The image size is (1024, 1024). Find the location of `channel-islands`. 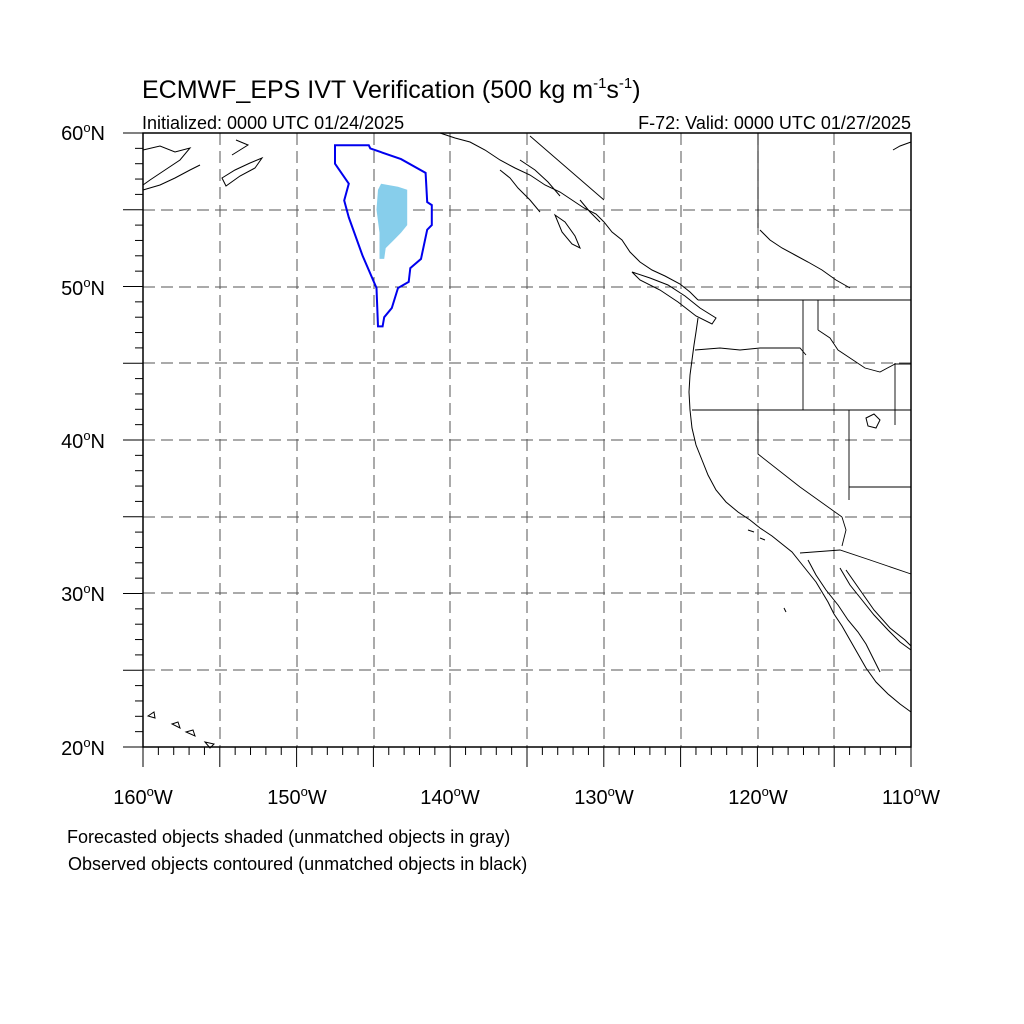

channel-islands is located at coordinates (767, 571).